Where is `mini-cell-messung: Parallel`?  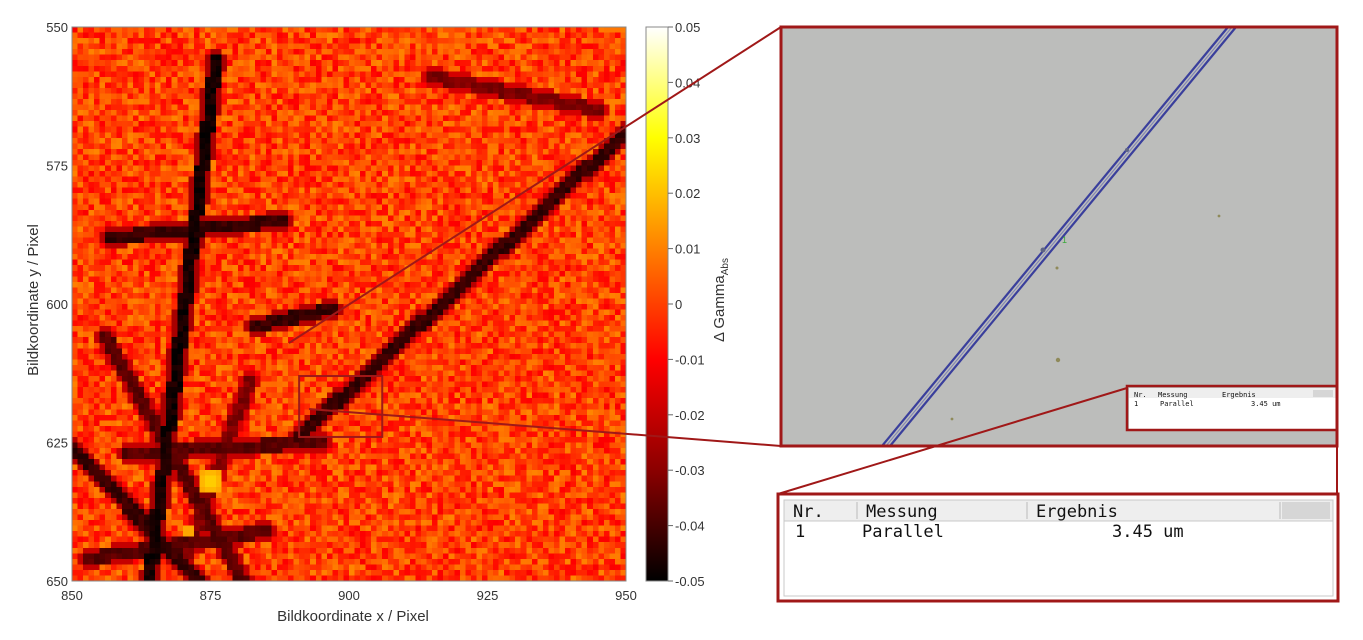
mini-cell-messung: Parallel is located at coordinates (1177, 404).